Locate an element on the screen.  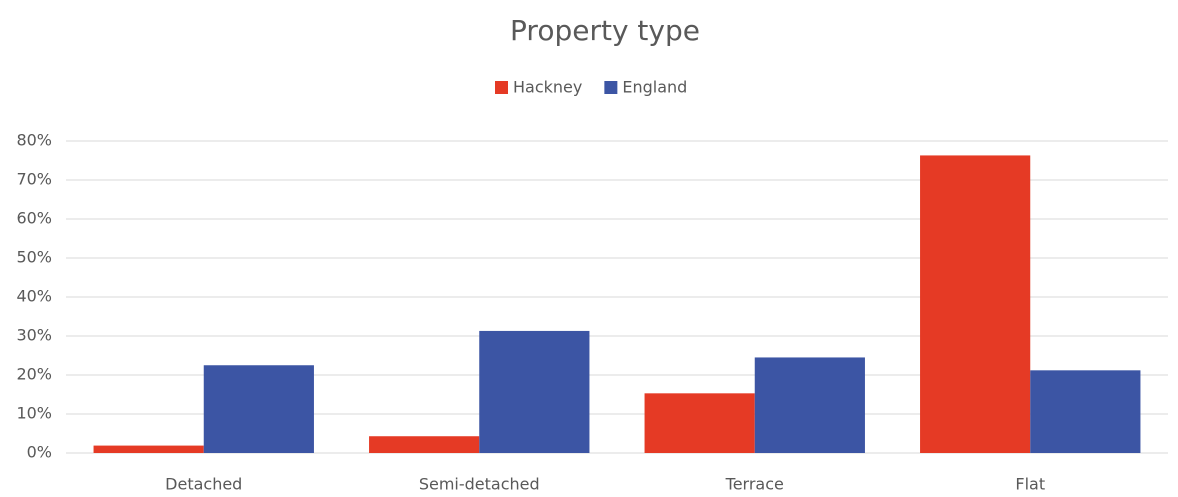
x-tick-label: Flat is located at coordinates (1030, 484).